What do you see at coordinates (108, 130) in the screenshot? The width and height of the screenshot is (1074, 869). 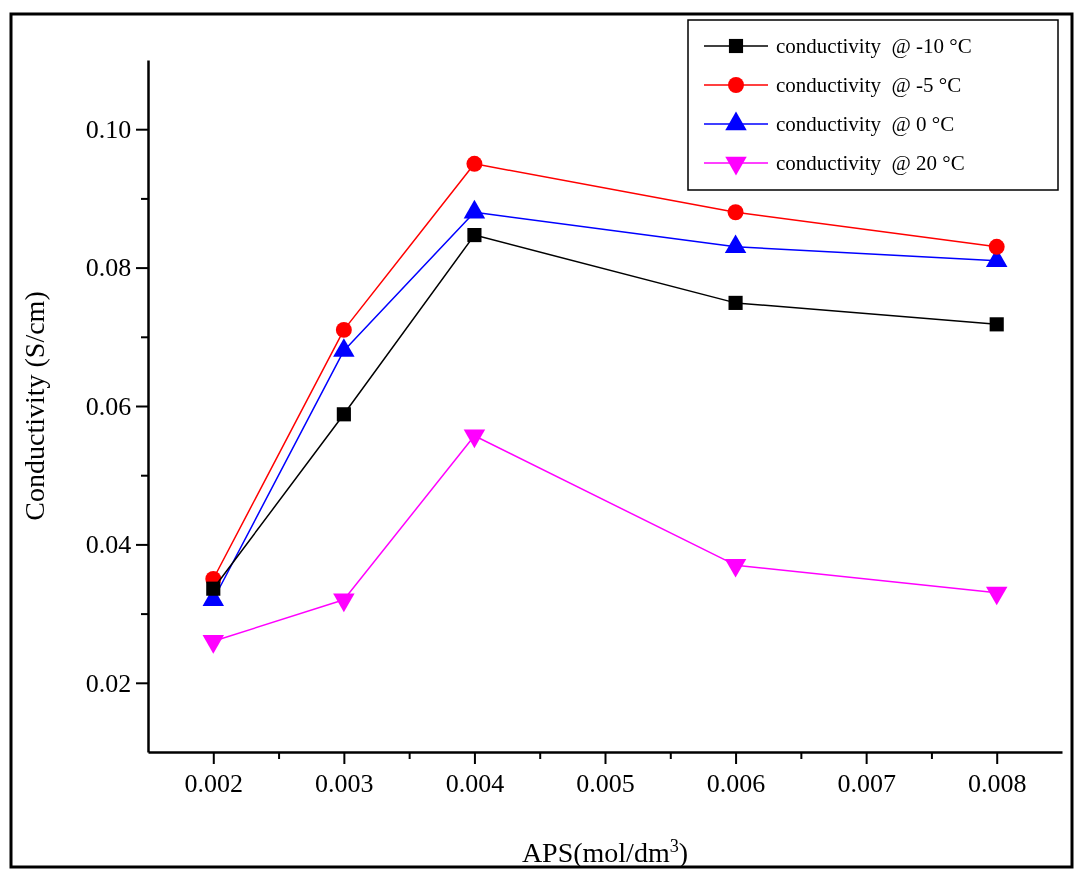 I see `y-tick-label: 0.10` at bounding box center [108, 130].